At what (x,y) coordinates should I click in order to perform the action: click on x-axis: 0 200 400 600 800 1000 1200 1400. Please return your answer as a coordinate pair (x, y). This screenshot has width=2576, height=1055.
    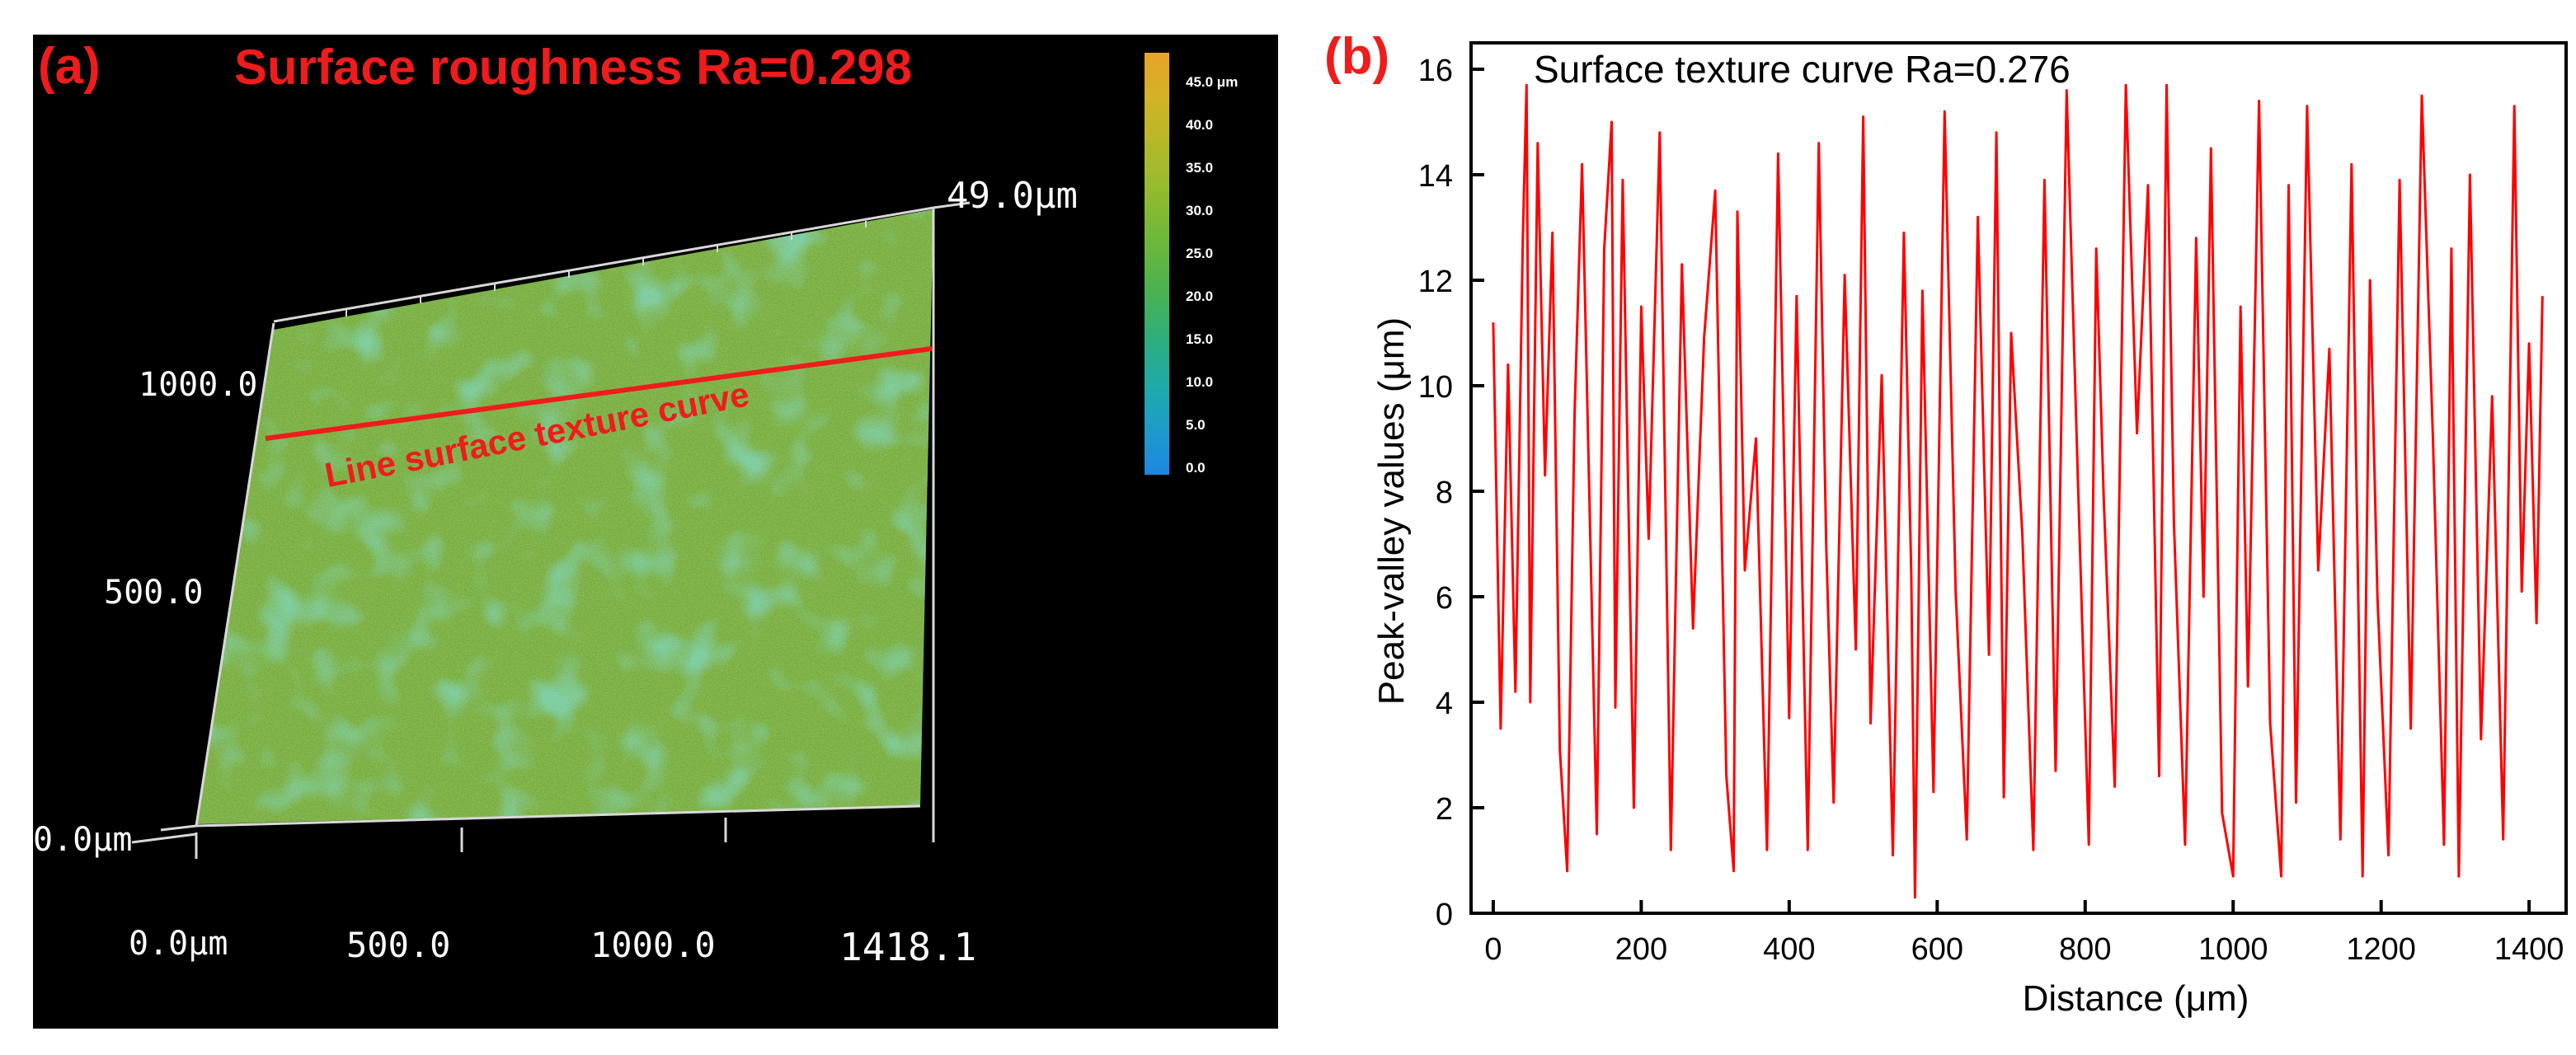
    Looking at the image, I should click on (2024, 933).